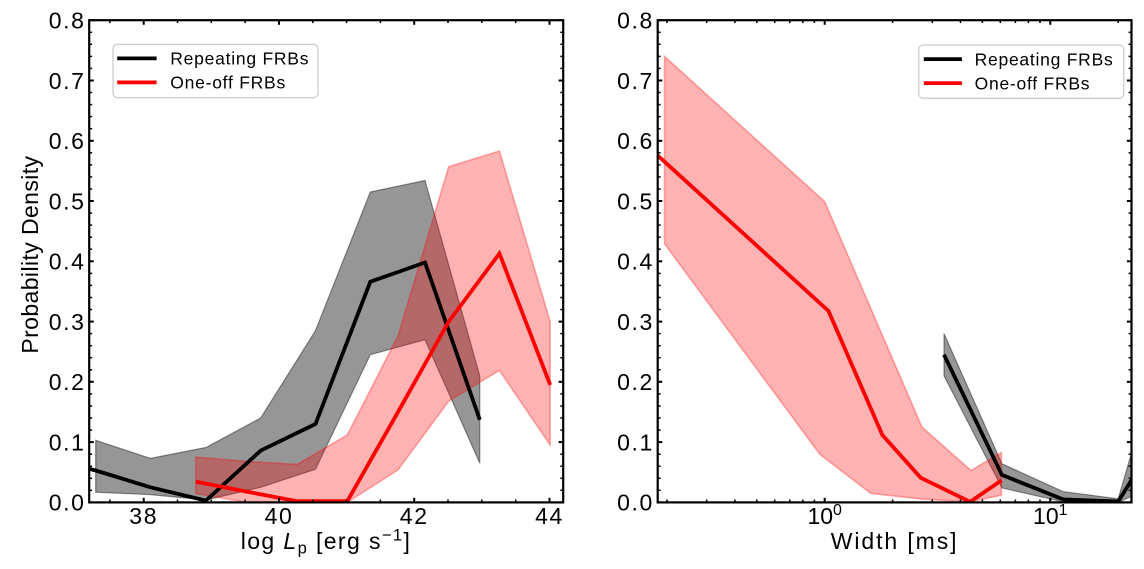 The width and height of the screenshot is (1144, 569). Describe the element at coordinates (1050, 515) in the screenshot. I see `svg-text: 101` at that location.